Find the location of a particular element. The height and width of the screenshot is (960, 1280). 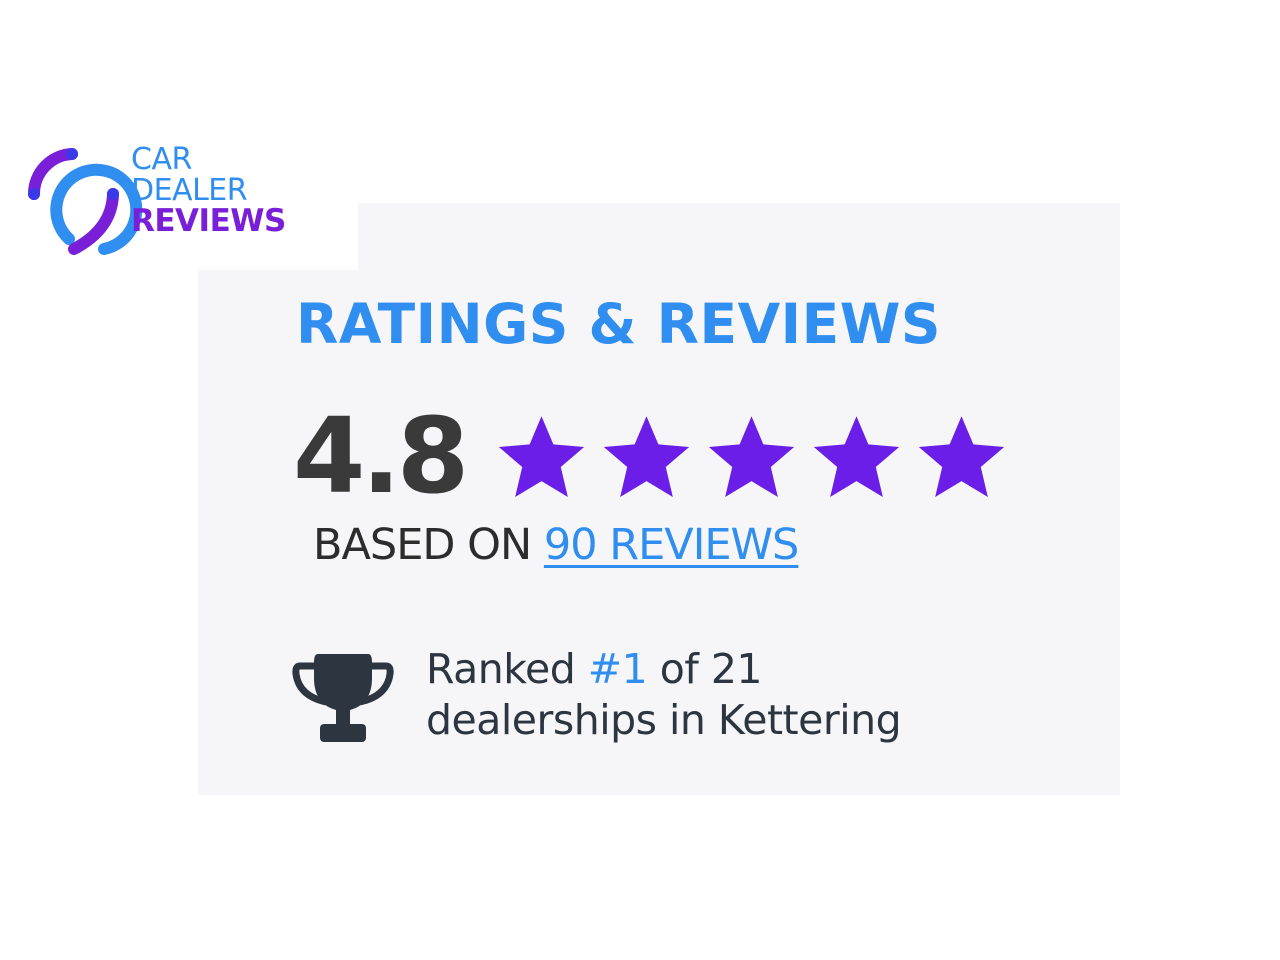

ranking-text: Ranked #1 of 21 dealerships in Kettering is located at coordinates (664, 694).